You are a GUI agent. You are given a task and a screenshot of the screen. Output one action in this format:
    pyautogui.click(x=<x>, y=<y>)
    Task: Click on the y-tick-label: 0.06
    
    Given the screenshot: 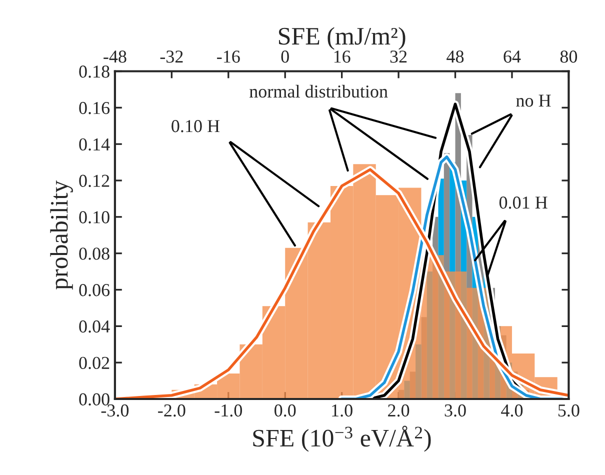 What is the action you would take?
    pyautogui.click(x=94, y=290)
    